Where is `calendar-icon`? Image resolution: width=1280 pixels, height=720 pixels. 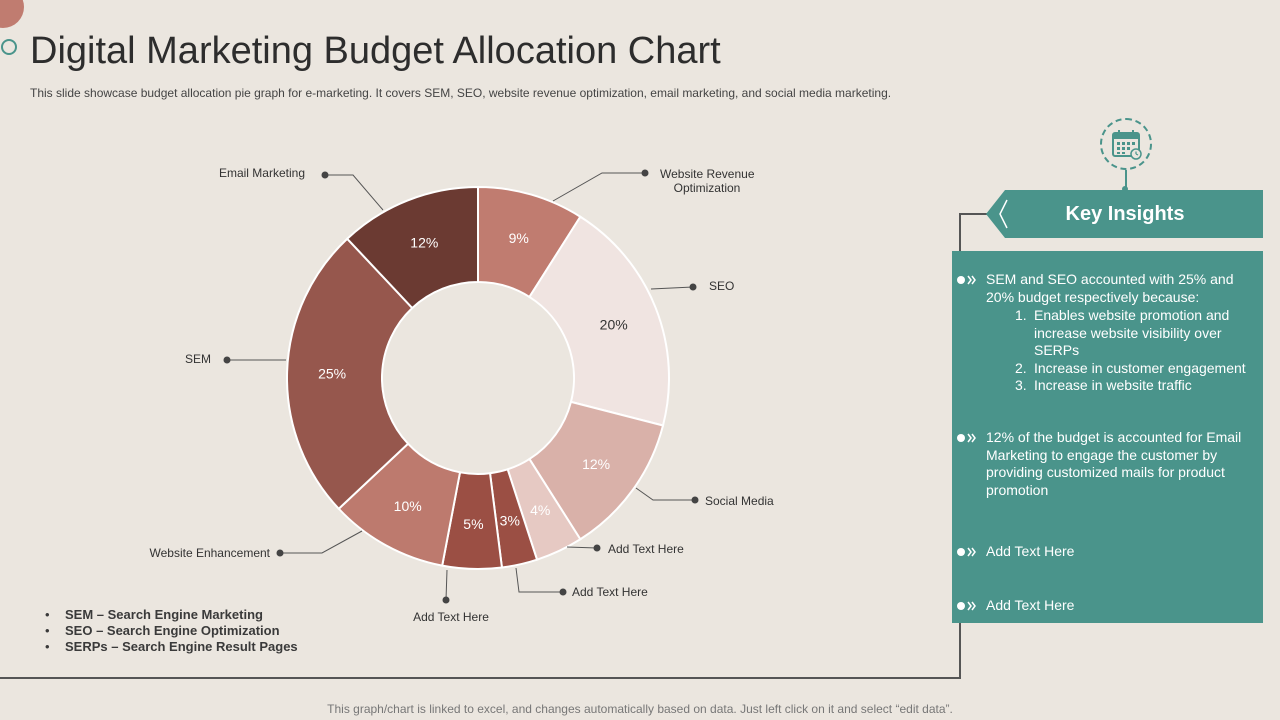
calendar-icon is located at coordinates (1126, 144).